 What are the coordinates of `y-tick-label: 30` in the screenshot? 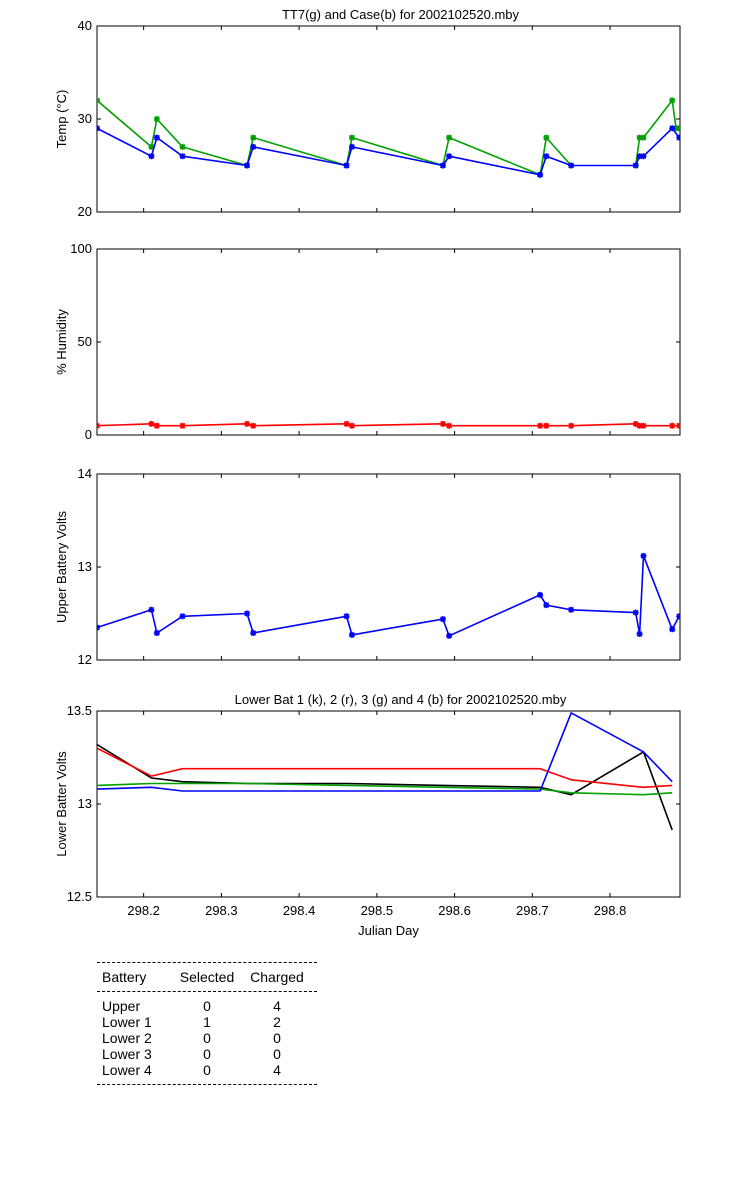 It's located at (85, 118).